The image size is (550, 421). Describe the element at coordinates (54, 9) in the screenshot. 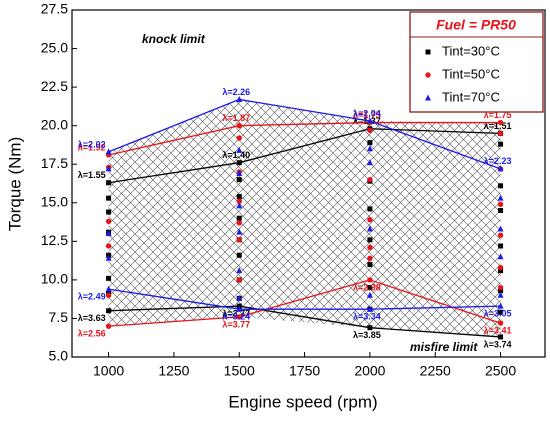

I see `y-tick-label: 27.5` at that location.